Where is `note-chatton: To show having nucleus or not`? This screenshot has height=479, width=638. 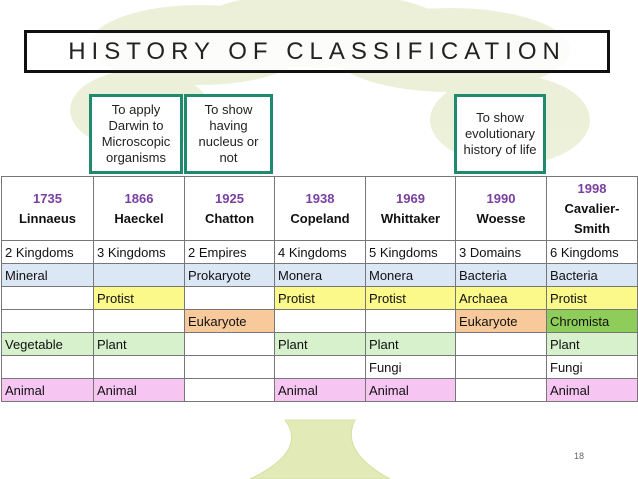
note-chatton: To show having nucleus or not is located at coordinates (228, 134).